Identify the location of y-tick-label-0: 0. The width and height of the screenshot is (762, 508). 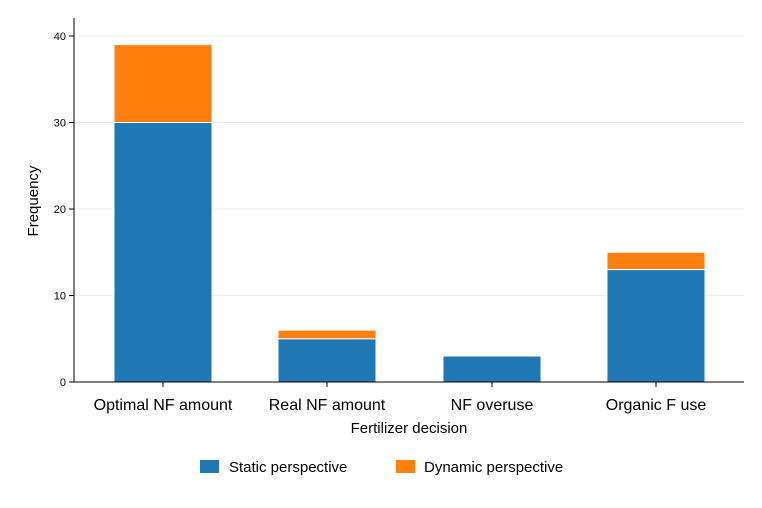
(63, 383).